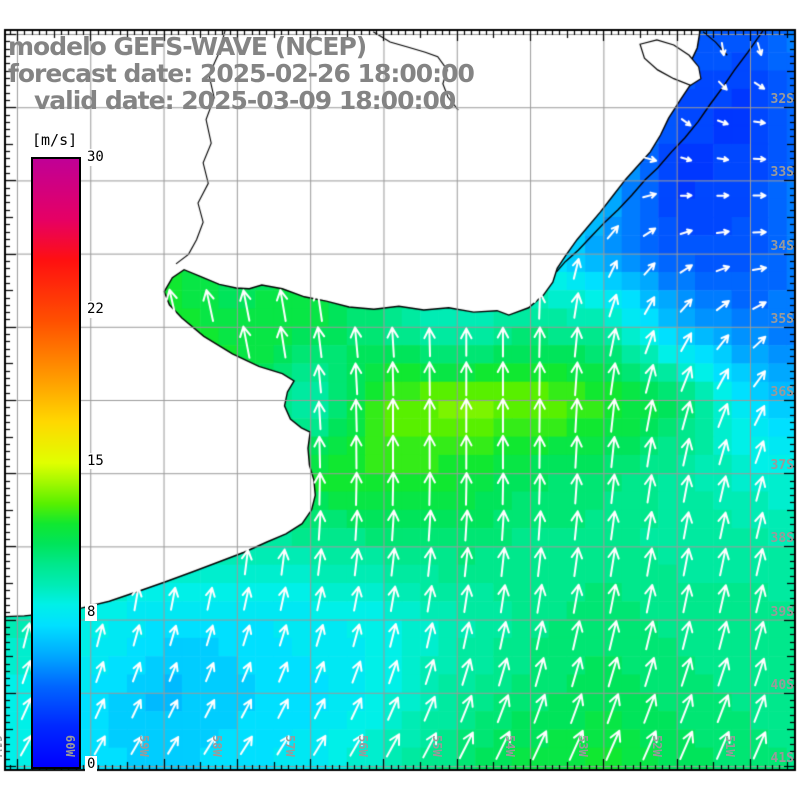 The height and width of the screenshot is (800, 800). Describe the element at coordinates (95, 461) in the screenshot. I see `colorbar-tick-label: 15` at that location.